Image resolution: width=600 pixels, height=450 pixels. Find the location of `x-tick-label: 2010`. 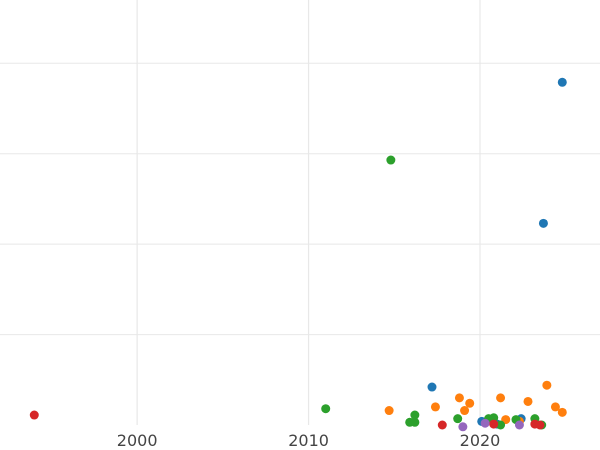

x-tick-label: 2010 is located at coordinates (308, 440).